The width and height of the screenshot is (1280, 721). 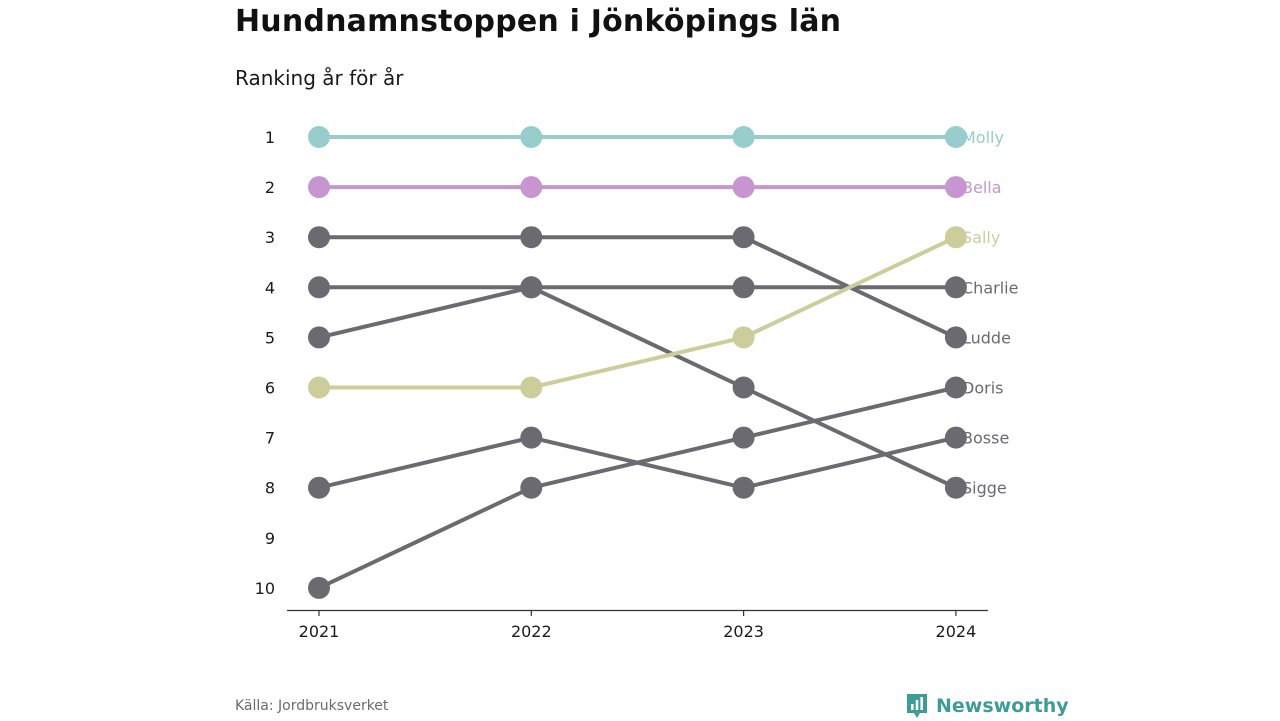 I want to click on series-label-bella: Bella, so click(x=982, y=187).